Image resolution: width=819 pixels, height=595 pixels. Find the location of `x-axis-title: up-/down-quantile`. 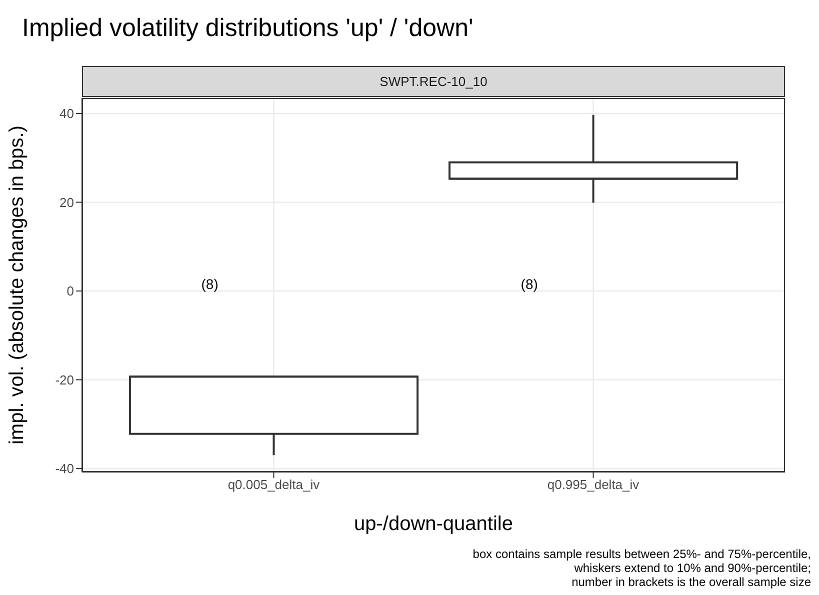

x-axis-title: up-/down-quantile is located at coordinates (433, 524).